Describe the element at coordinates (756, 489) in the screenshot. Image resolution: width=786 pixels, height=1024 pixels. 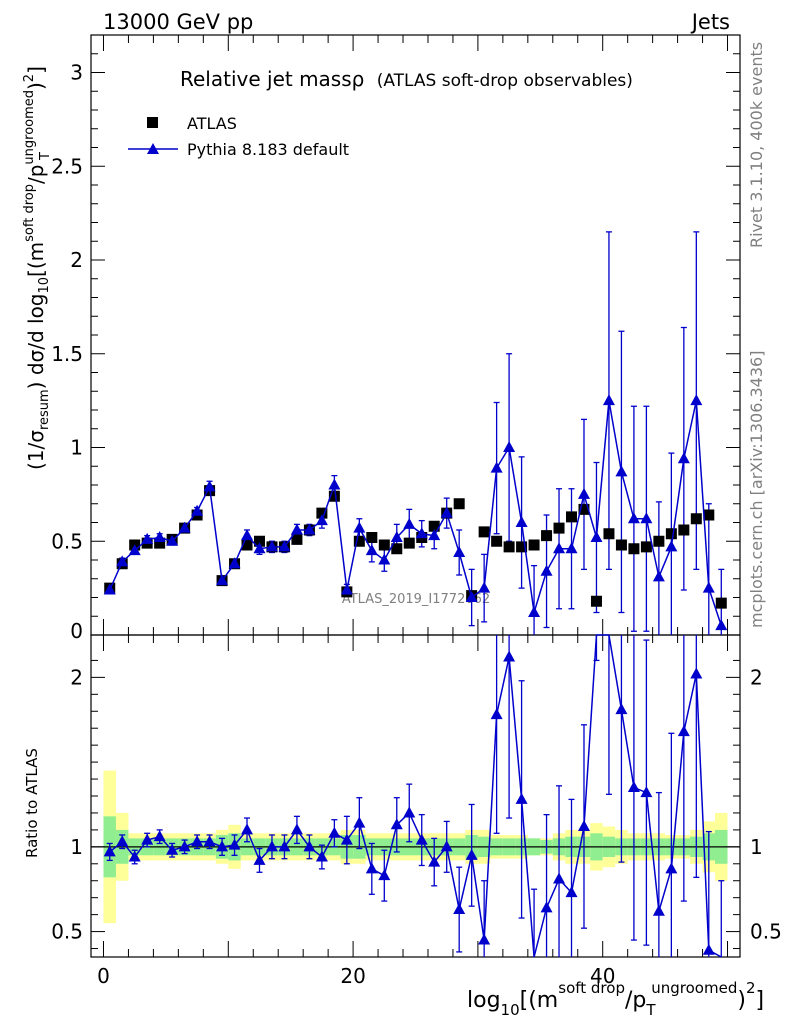
I see `source-label: mcplots.cern.ch [arXiv:1306.3436]` at that location.